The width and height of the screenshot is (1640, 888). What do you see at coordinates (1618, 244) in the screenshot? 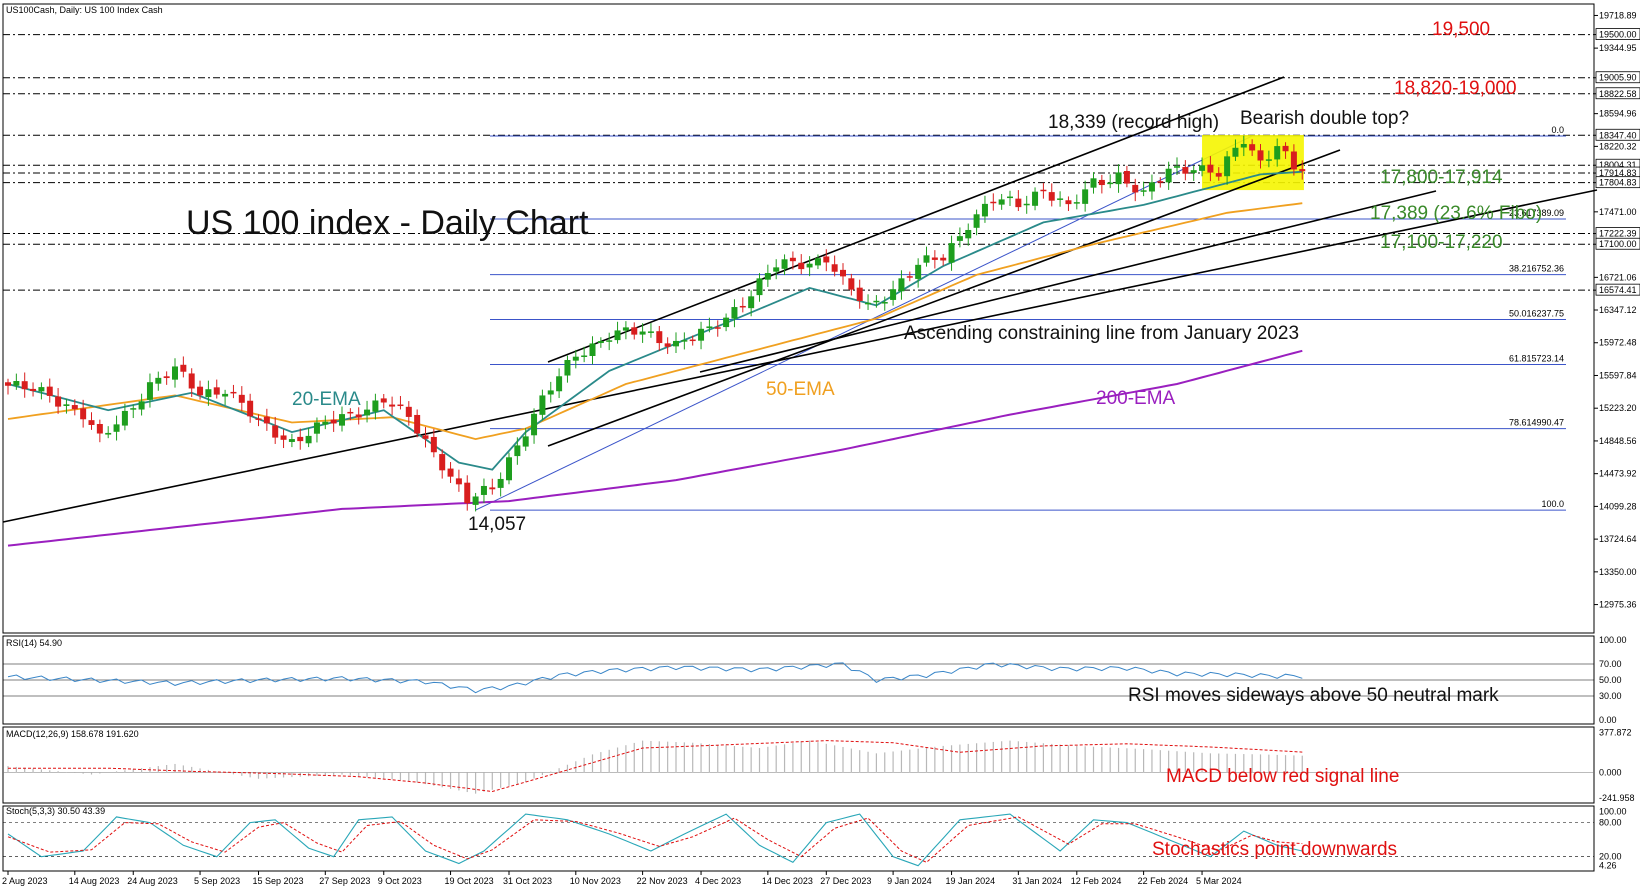
I see `price-tick-label: 17100.00` at bounding box center [1618, 244].